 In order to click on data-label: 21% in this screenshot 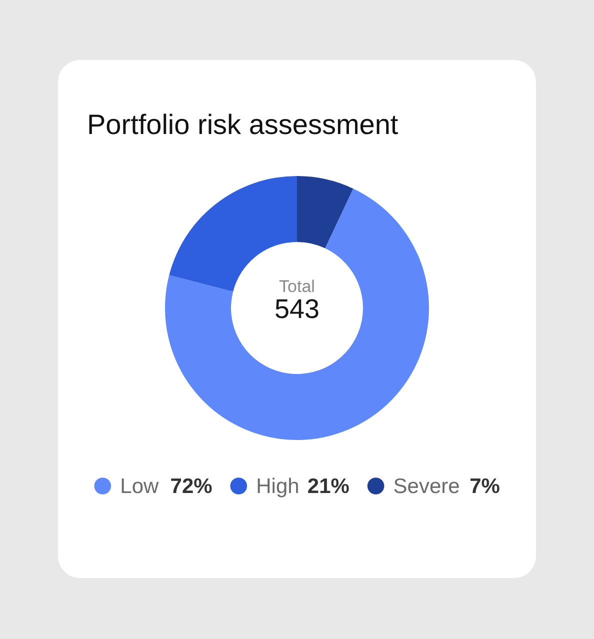, I will do `click(328, 486)`.